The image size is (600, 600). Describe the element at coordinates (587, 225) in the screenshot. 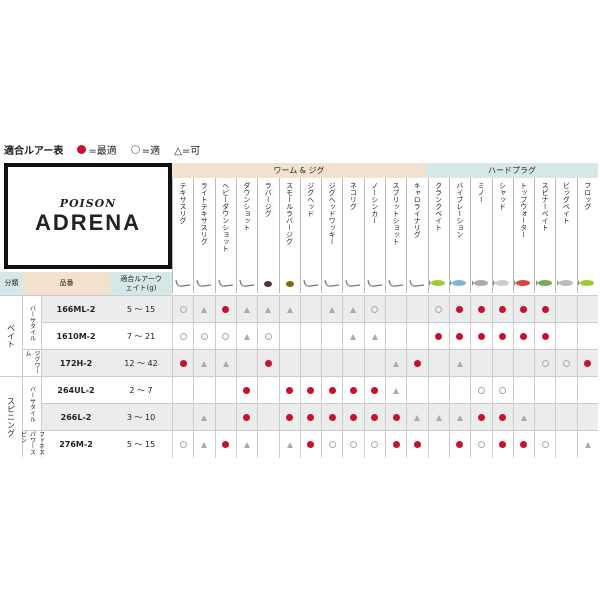

I see `column-header-19: フロッグ` at that location.